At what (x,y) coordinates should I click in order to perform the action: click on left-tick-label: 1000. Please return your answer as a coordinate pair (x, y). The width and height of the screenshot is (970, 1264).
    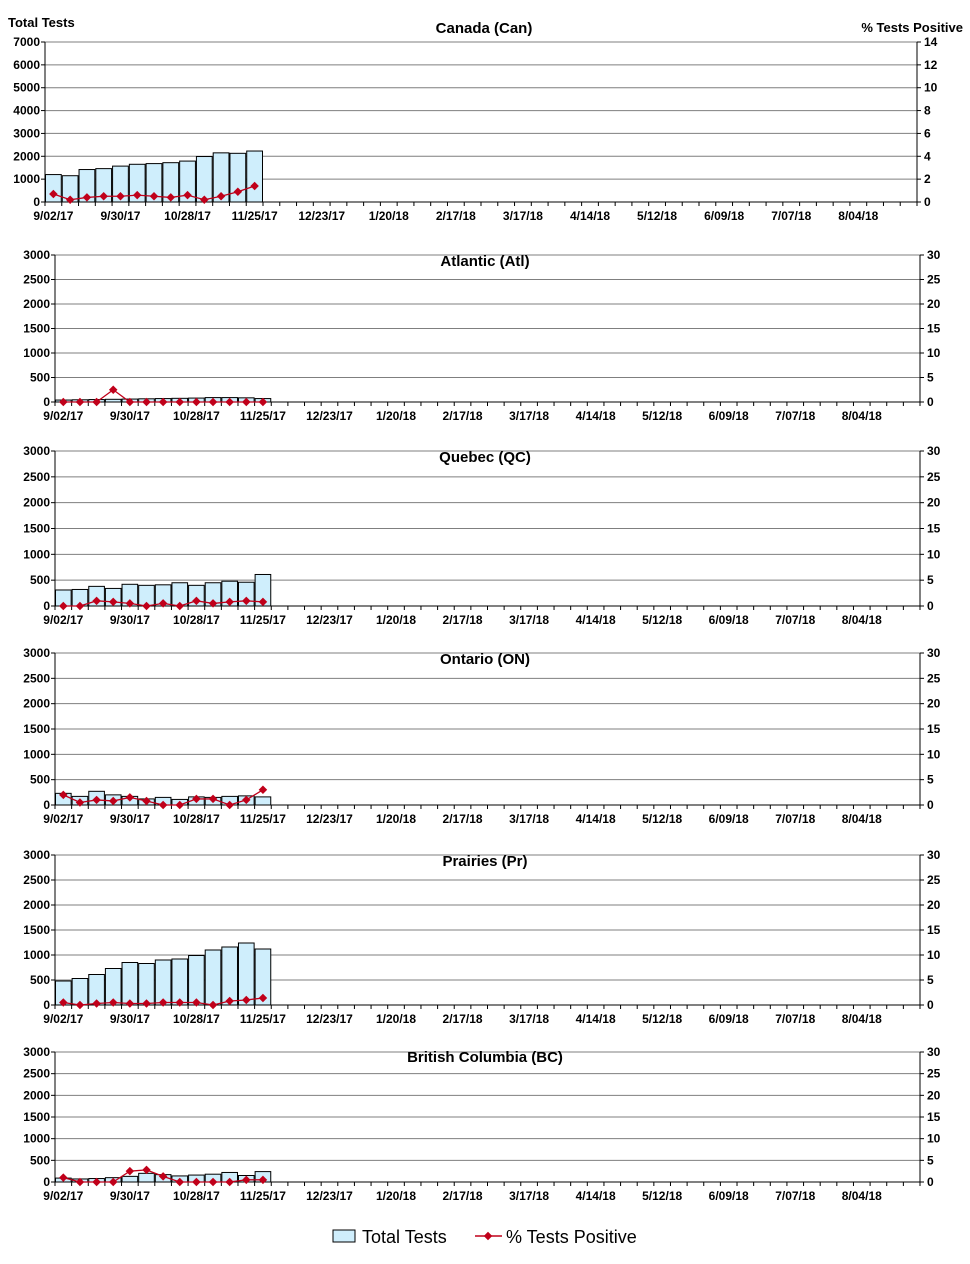
    Looking at the image, I should click on (36, 554).